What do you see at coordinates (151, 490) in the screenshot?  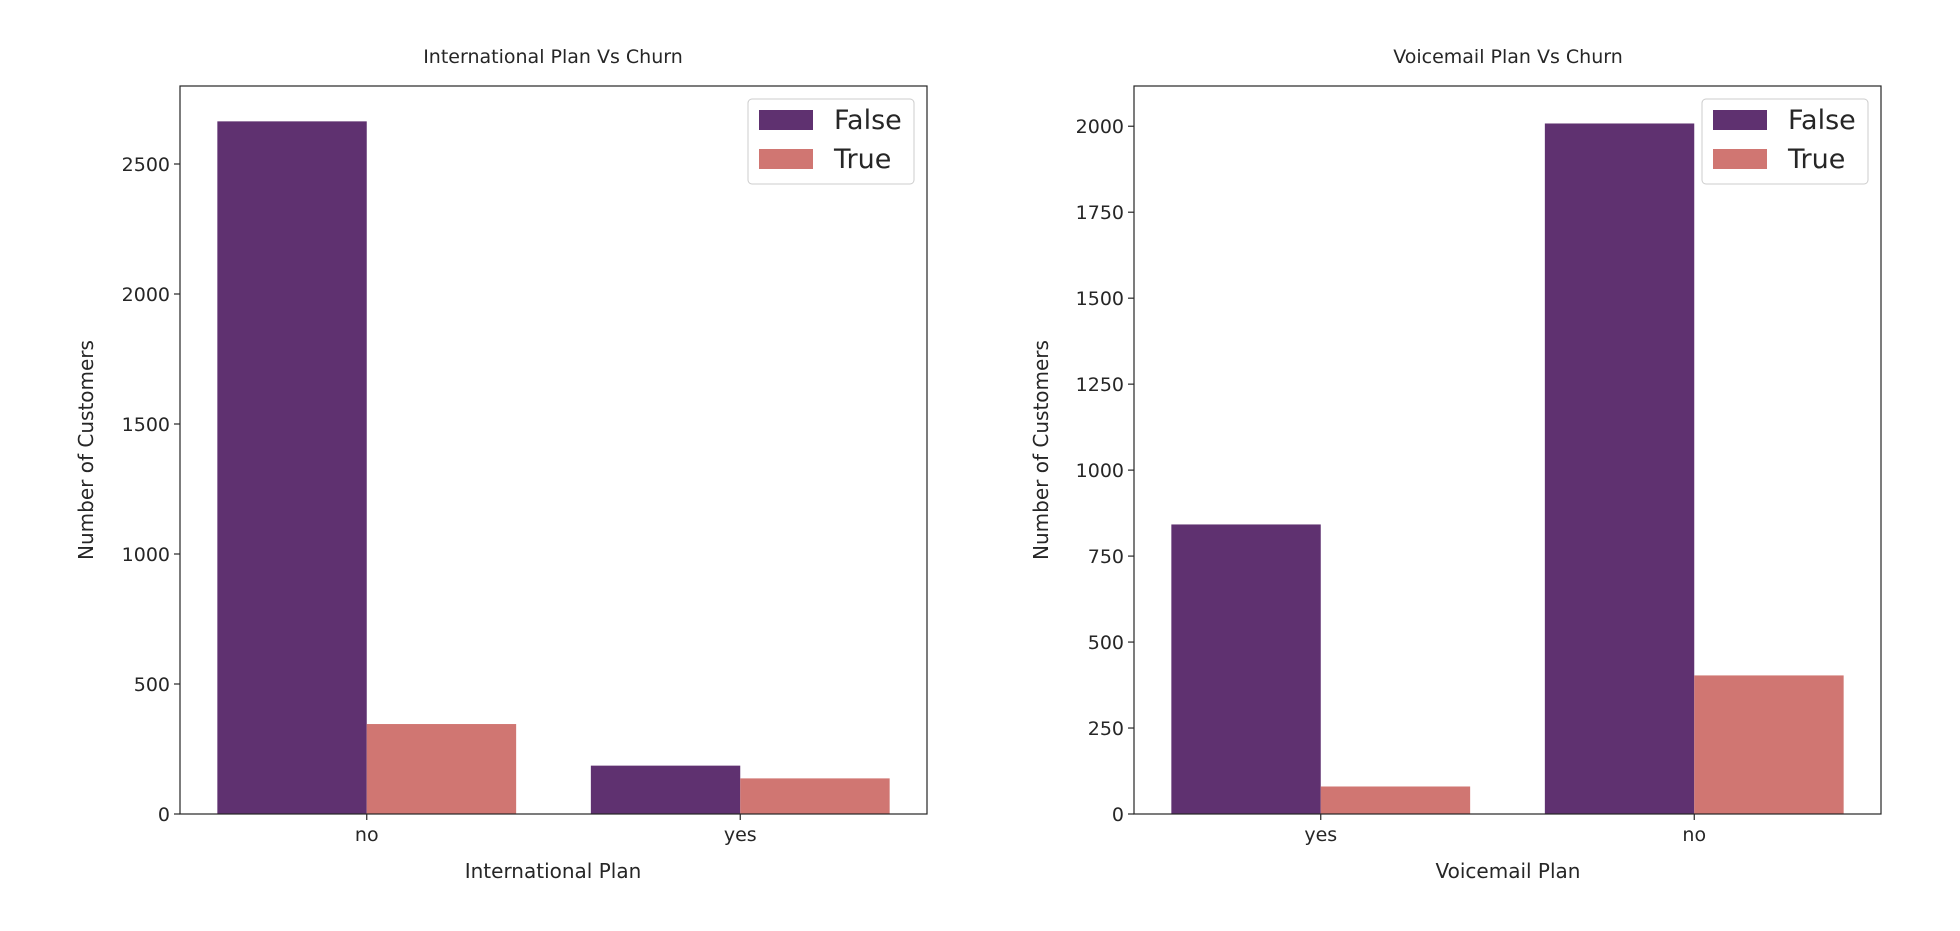 I see `y-axis-ticks: 0 500 1000 1500 2000 2500` at bounding box center [151, 490].